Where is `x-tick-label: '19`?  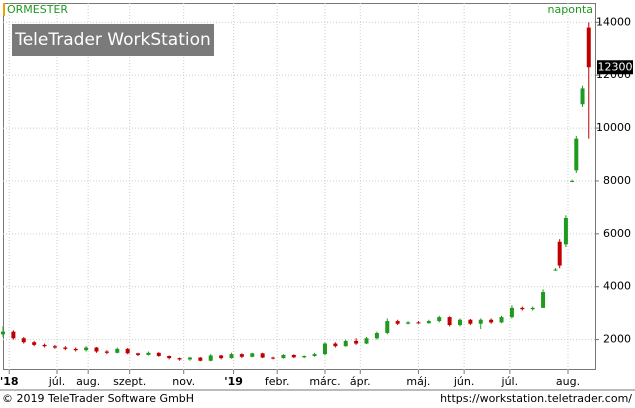
x-tick-label: '19 is located at coordinates (233, 381).